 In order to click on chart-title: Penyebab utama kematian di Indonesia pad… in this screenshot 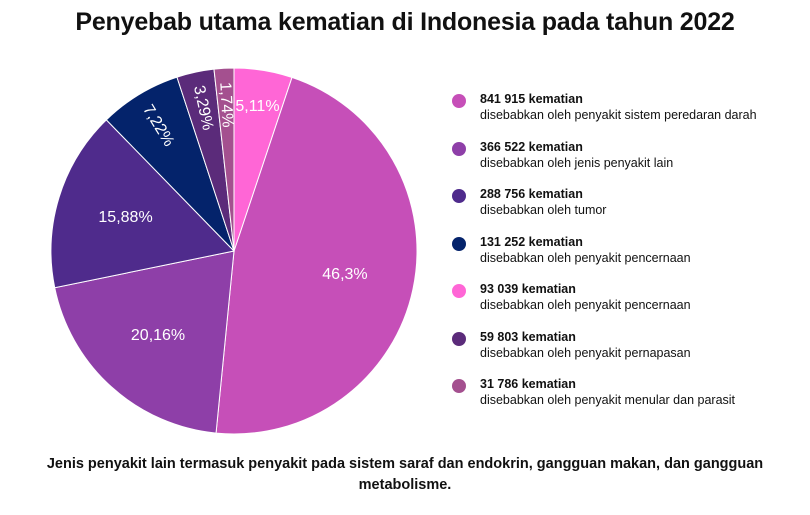, I will do `click(405, 22)`.